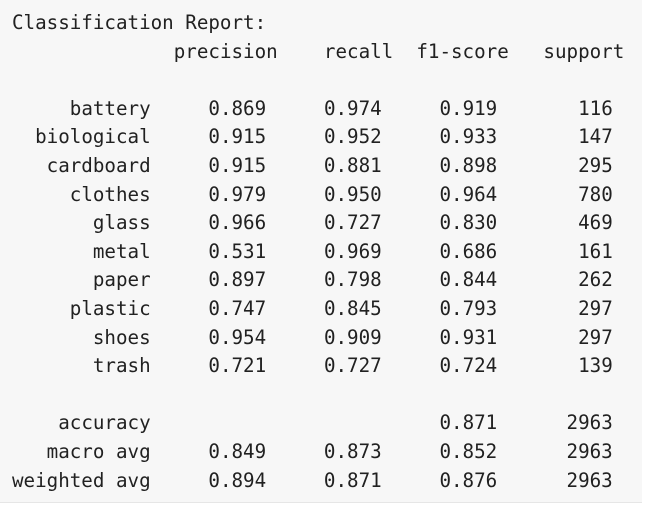 This screenshot has width=646, height=514. What do you see at coordinates (81, 480) in the screenshot?
I see `row-label: weighted avg` at bounding box center [81, 480].